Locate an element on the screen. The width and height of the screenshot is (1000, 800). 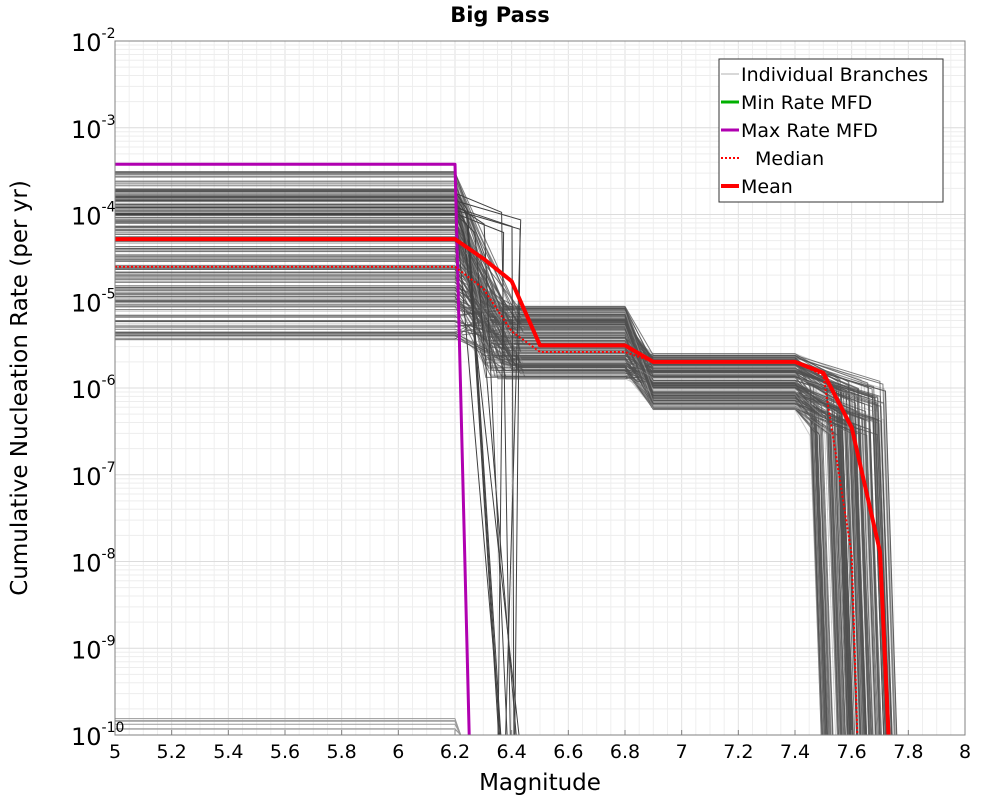
y-tick-labels: 10⁻² 10⁻³ 10⁻⁴ 10⁻⁵ 10⁻⁶ 10⁻⁷ 10⁻⁸ 10⁻⁹ 10⁻¹⁰ is located at coordinates (97, 388).